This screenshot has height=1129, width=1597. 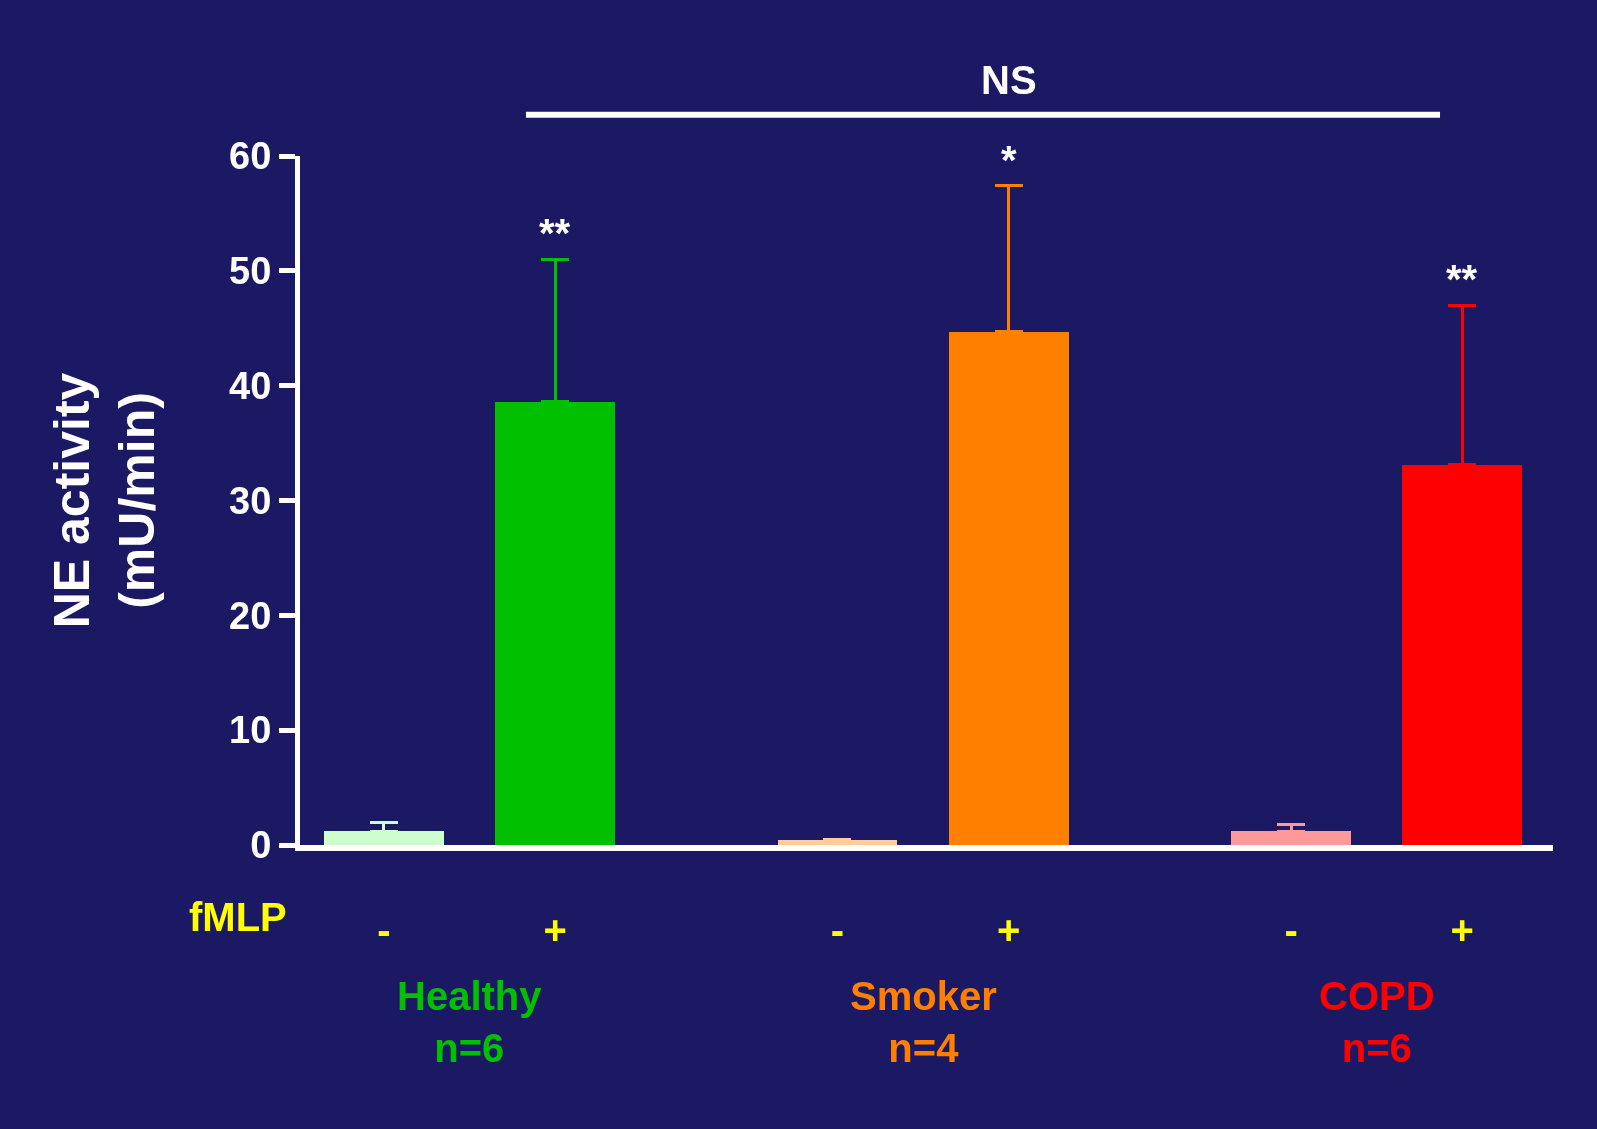 I want to click on text: fMLP, so click(x=238, y=917).